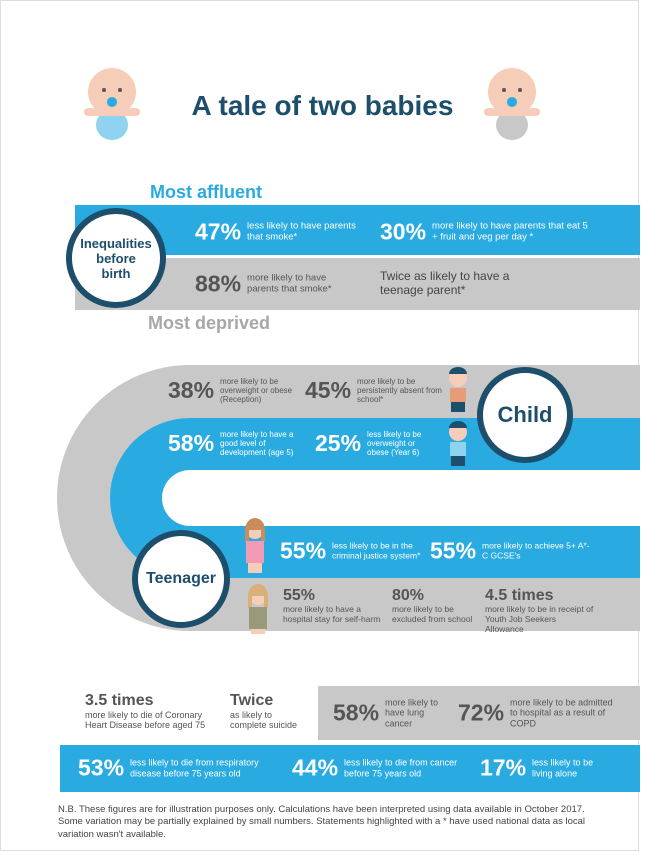  What do you see at coordinates (412, 713) in the screenshot?
I see `stat-text: more likely to have lung cancer` at bounding box center [412, 713].